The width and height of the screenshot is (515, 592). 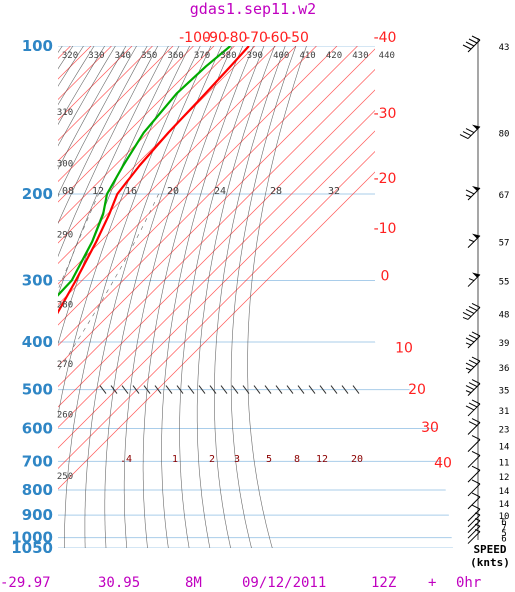 What do you see at coordinates (404, 348) in the screenshot?
I see `temperature-tick: 10` at bounding box center [404, 348].